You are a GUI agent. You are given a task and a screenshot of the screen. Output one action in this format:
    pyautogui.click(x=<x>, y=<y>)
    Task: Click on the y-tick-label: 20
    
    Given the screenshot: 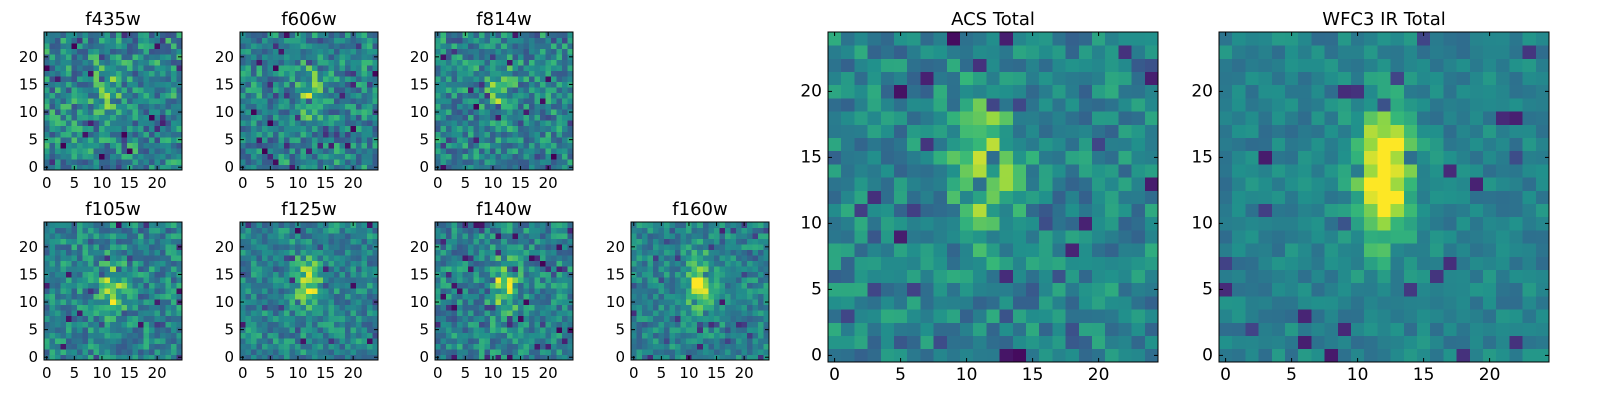 What is the action you would take?
    pyautogui.click(x=224, y=57)
    